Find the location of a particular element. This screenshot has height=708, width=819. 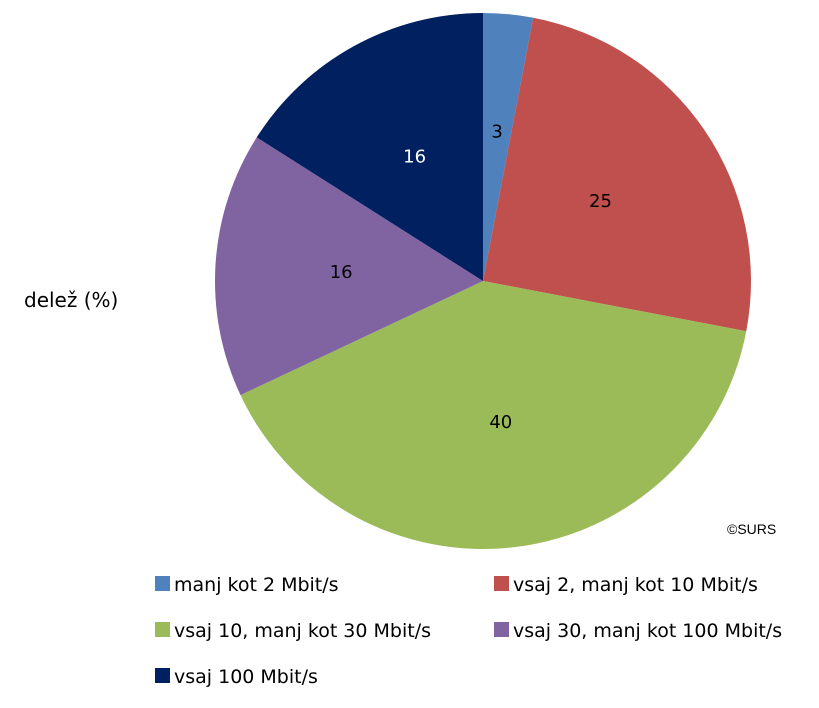

legend-item-vsaj-10-manj-kot-30-mbit-s: vsaj 10, manj kot 30 Mbit/s is located at coordinates (293, 631).